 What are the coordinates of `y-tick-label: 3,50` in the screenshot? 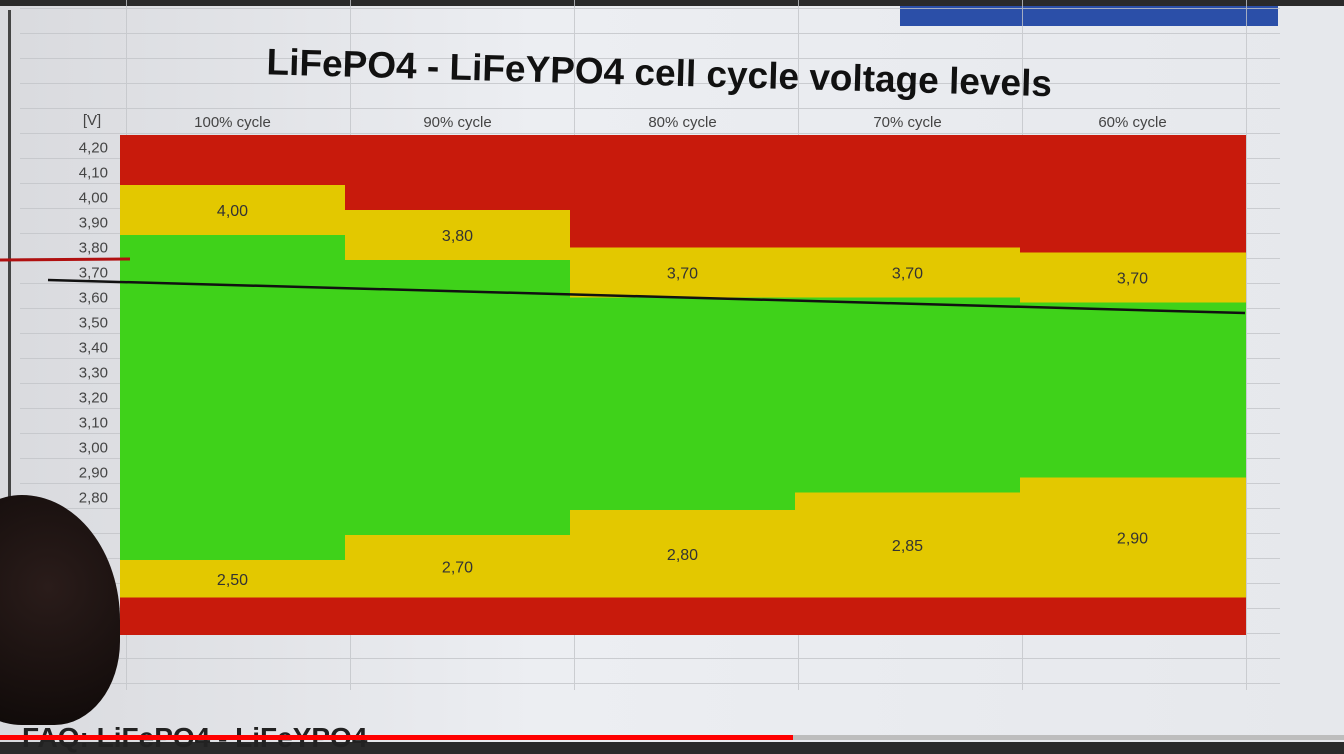 It's located at (93, 323).